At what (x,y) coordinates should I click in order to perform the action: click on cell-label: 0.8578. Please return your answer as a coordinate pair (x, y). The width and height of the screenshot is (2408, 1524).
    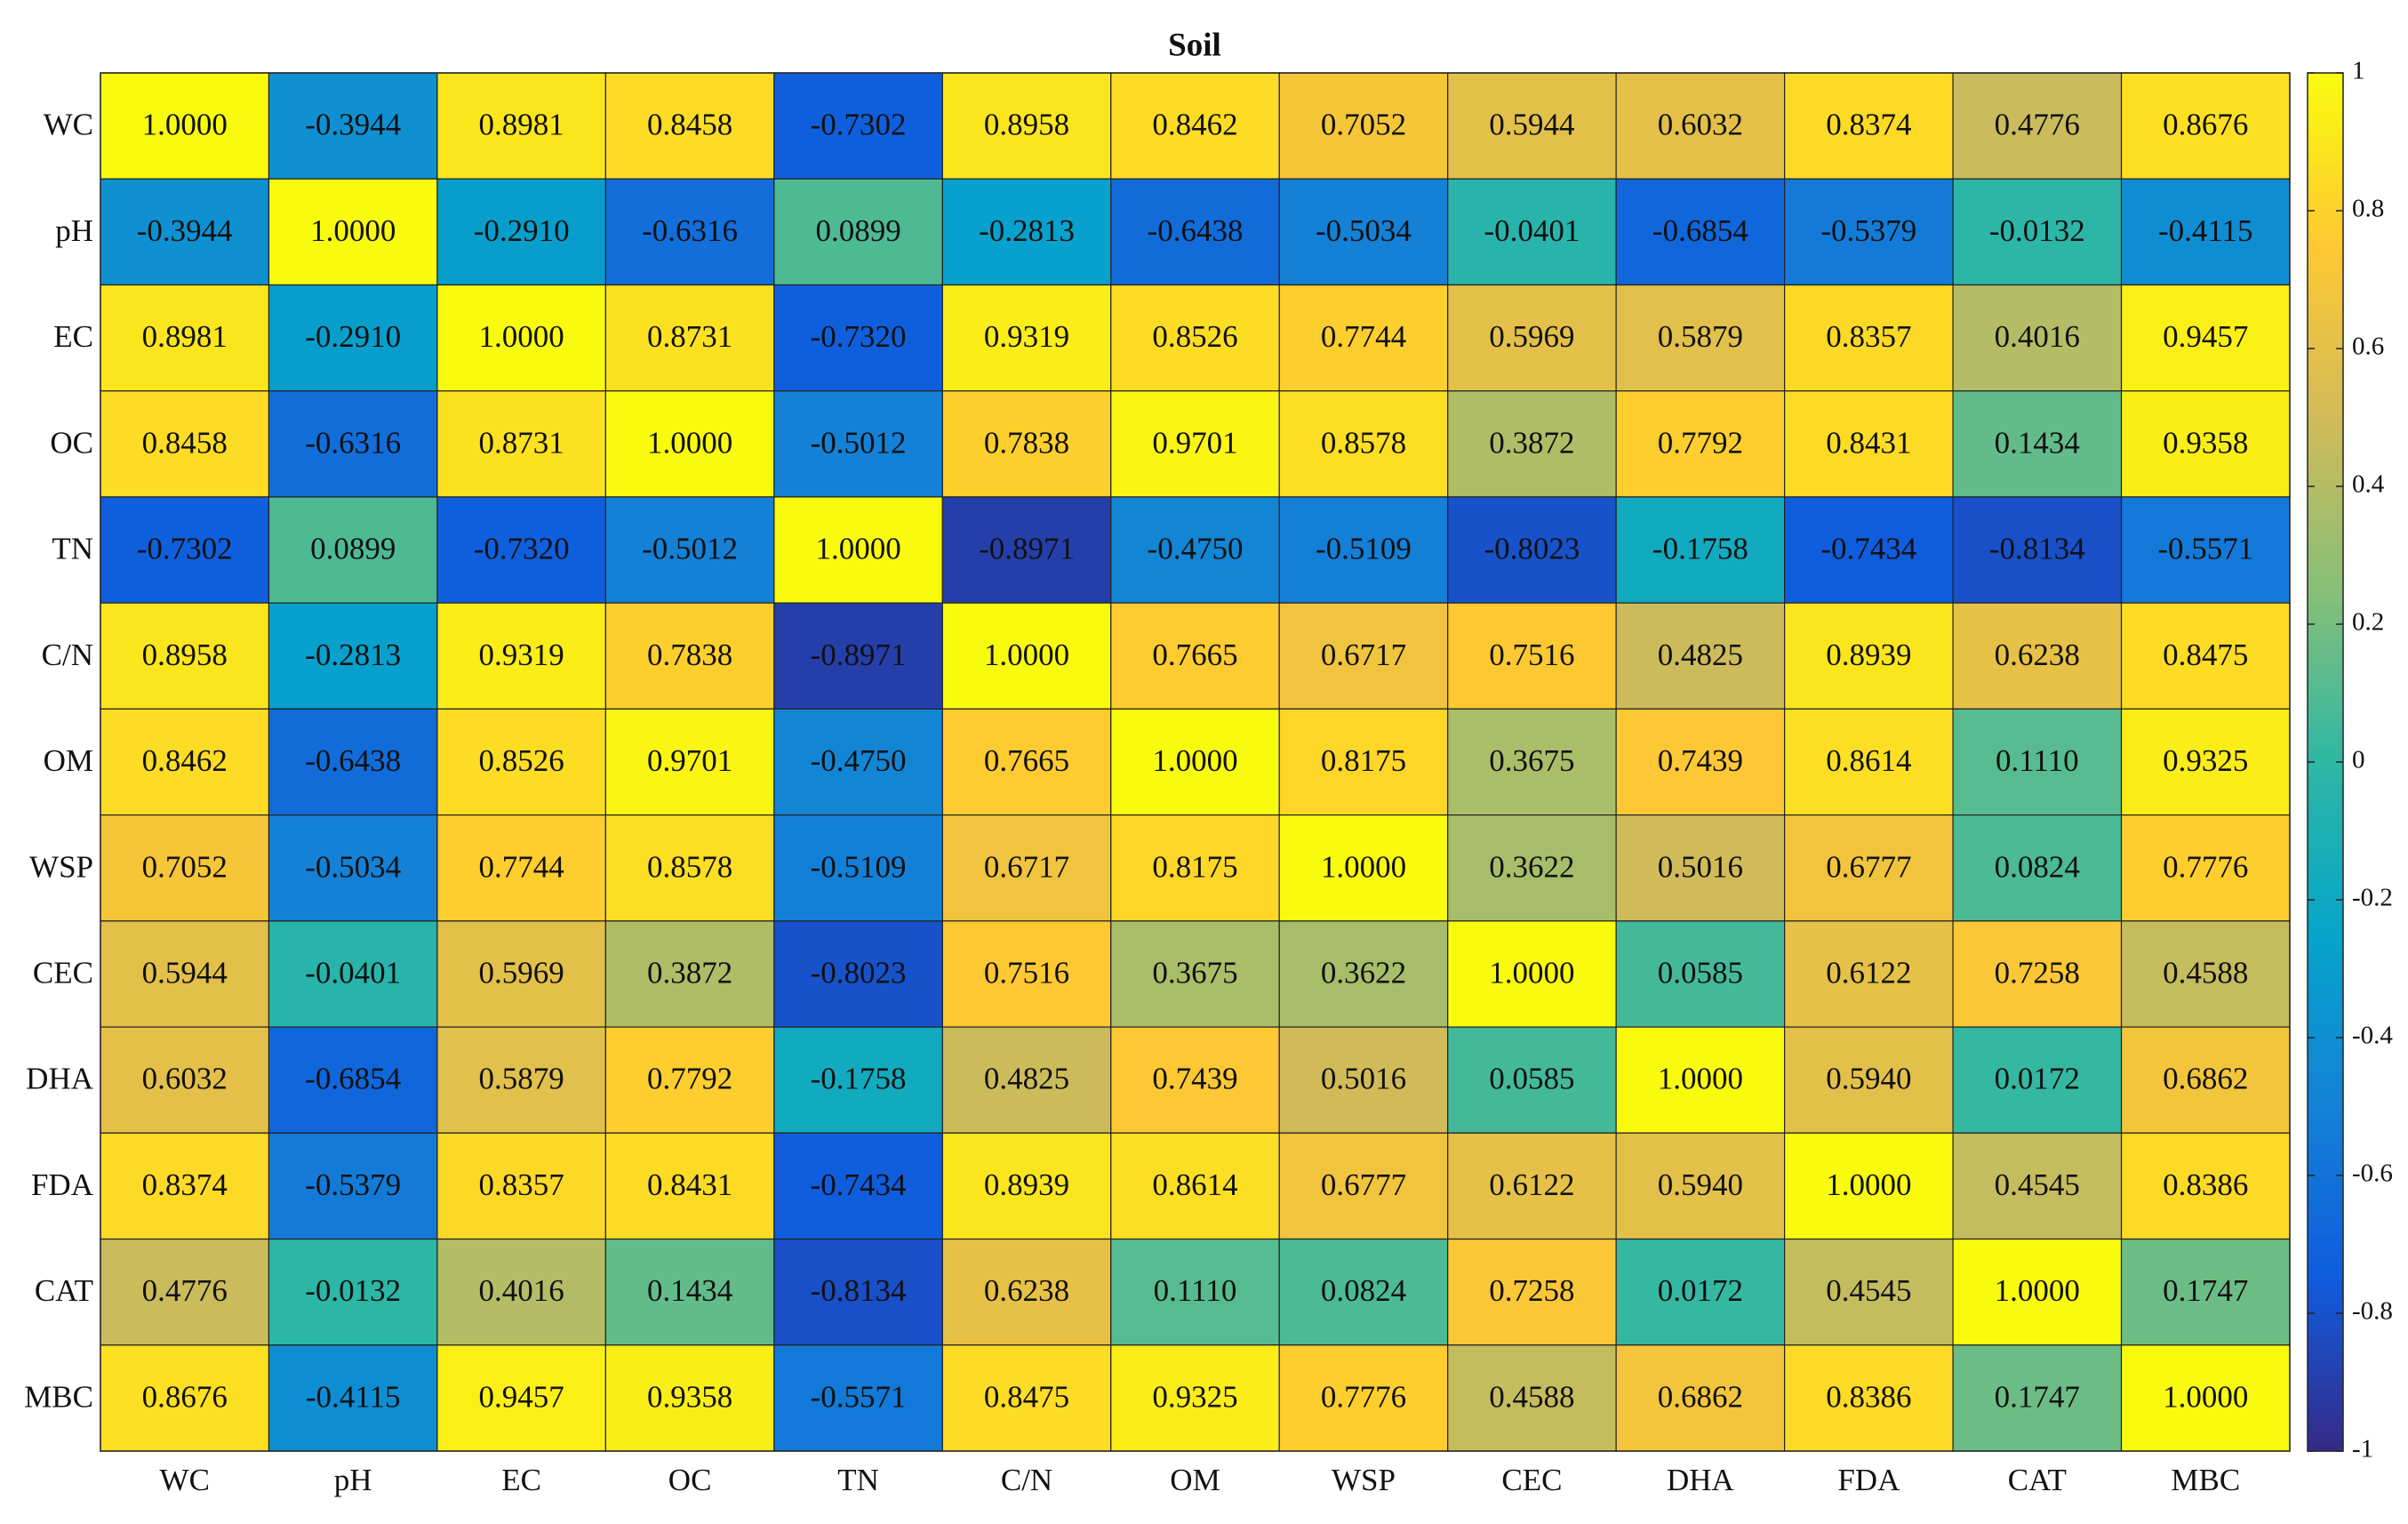
    Looking at the image, I should click on (1363, 442).